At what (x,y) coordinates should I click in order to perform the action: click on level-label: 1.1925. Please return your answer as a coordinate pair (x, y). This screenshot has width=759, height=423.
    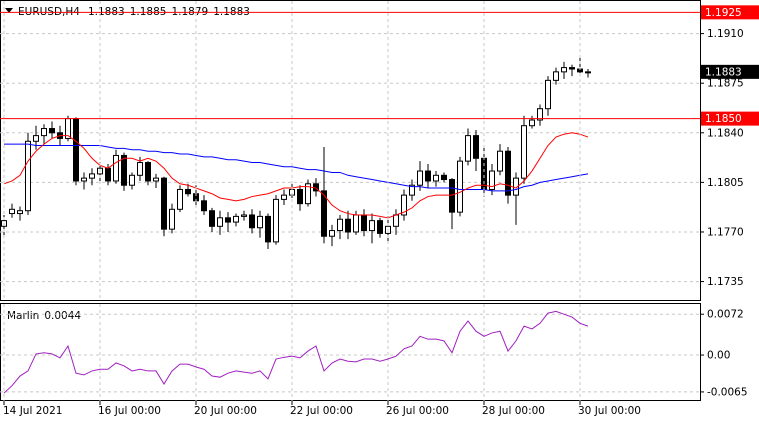
    Looking at the image, I should click on (723, 13).